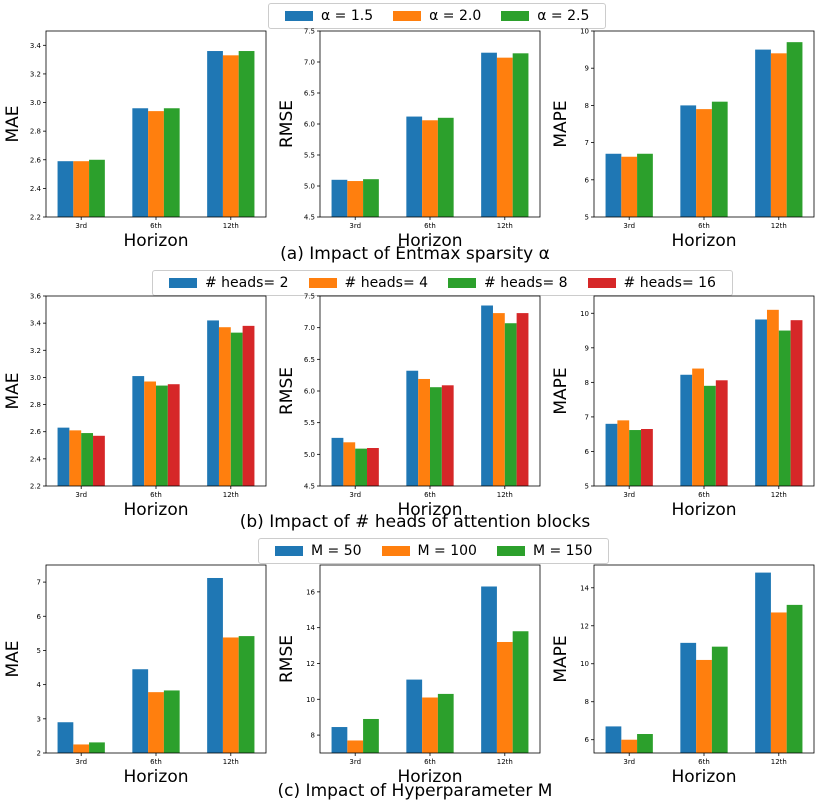  Describe the element at coordinates (35, 405) in the screenshot. I see `y-tick-label: 2.8` at that location.